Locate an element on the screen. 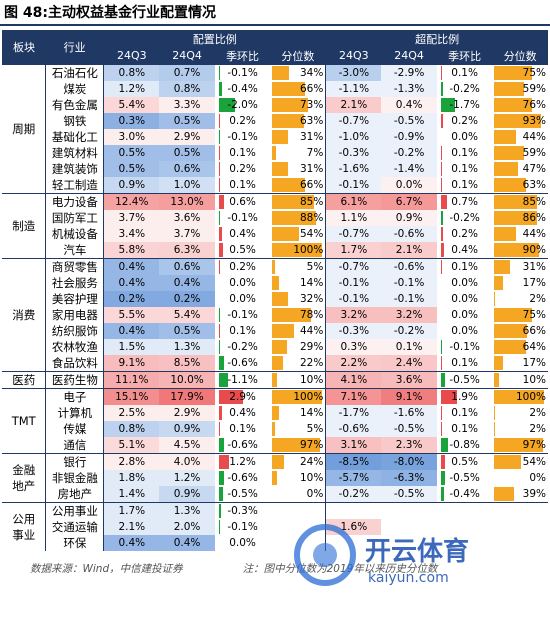 The height and width of the screenshot is (621, 550). alloc-pct-text: 24% is located at coordinates (312, 462).